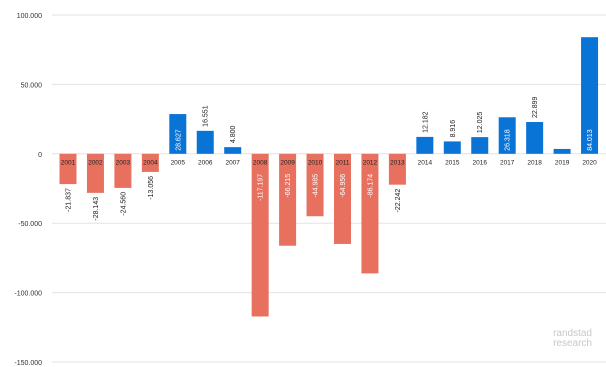  Describe the element at coordinates (178, 140) in the screenshot. I see `value-label: 28.627` at that location.